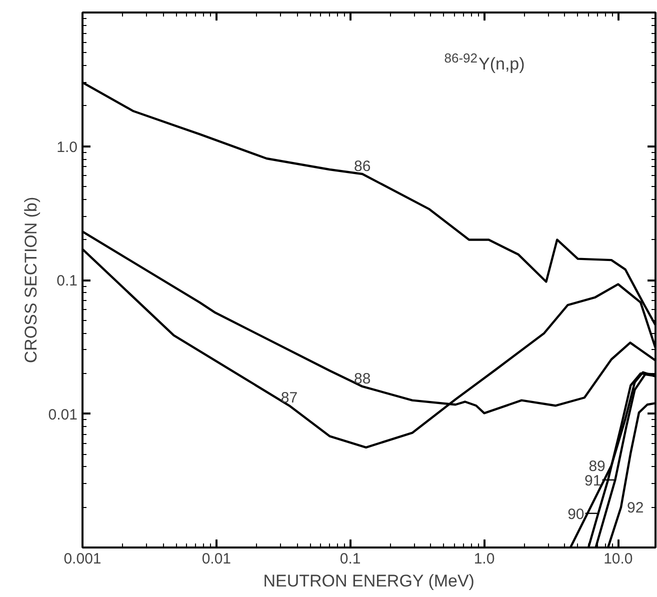 Image resolution: width=657 pixels, height=597 pixels. What do you see at coordinates (217, 559) in the screenshot?
I see `x-tick-label: 0.01` at bounding box center [217, 559].